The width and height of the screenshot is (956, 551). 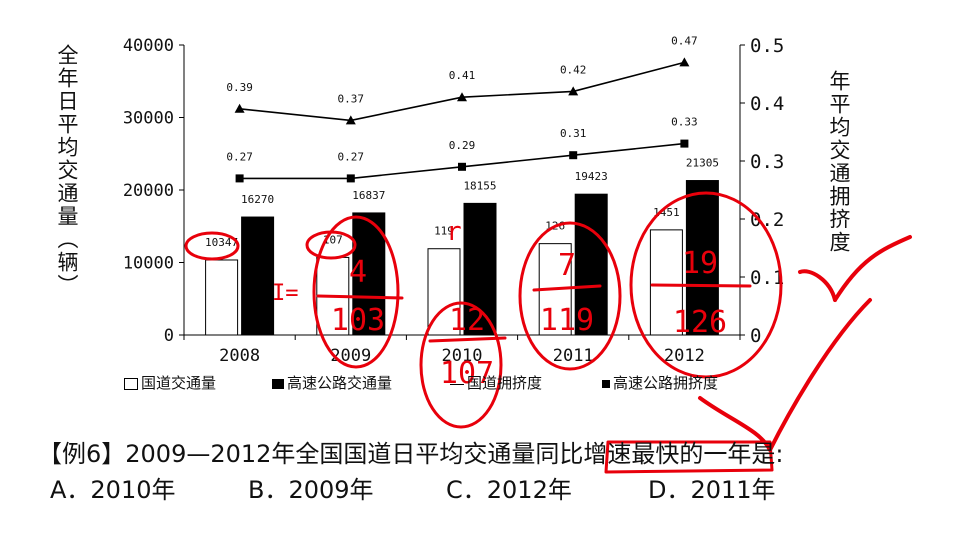 I want to click on legend-swatch-line, so click(x=457, y=384).